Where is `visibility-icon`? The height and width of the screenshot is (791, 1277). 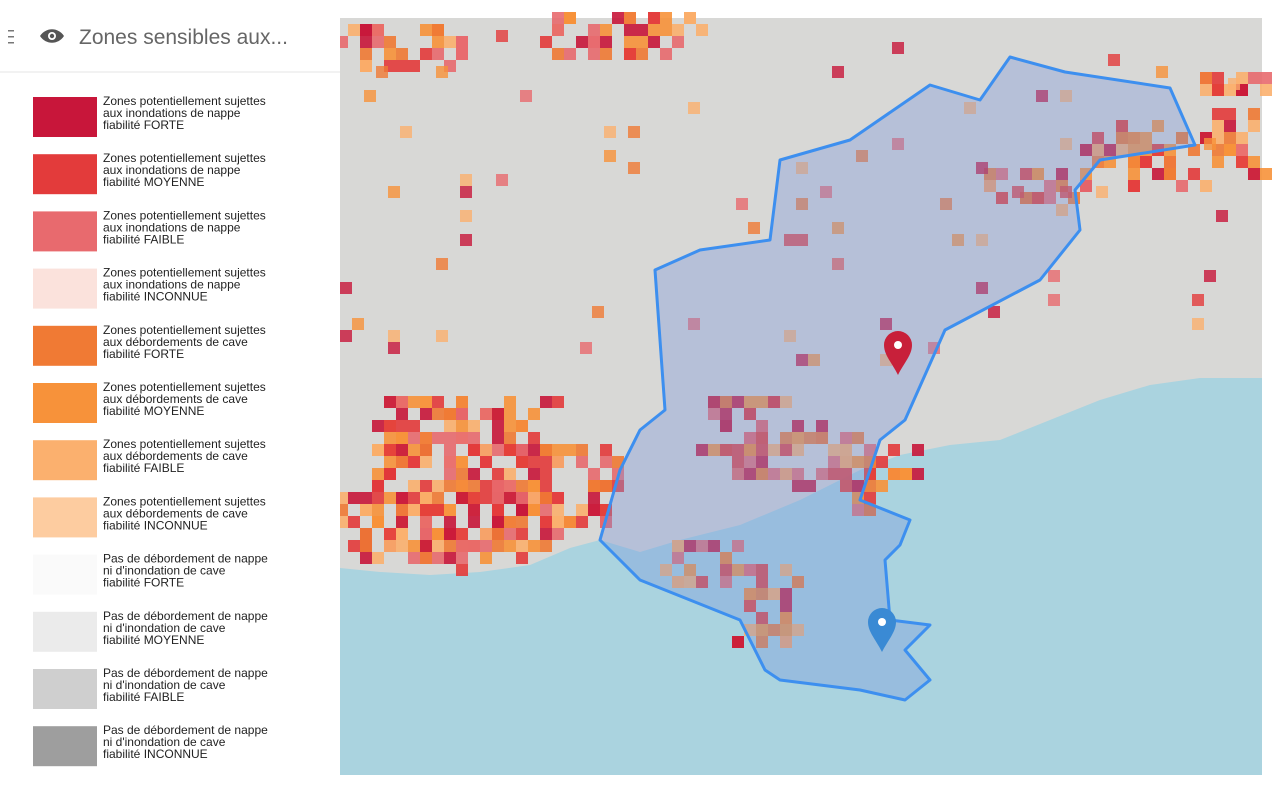 visibility-icon is located at coordinates (52, 36).